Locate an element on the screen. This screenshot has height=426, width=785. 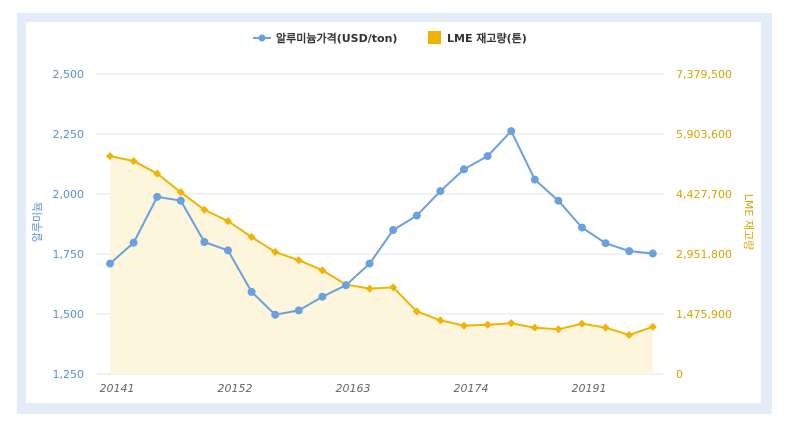
legend-stock-square-icon is located at coordinates (434, 37).